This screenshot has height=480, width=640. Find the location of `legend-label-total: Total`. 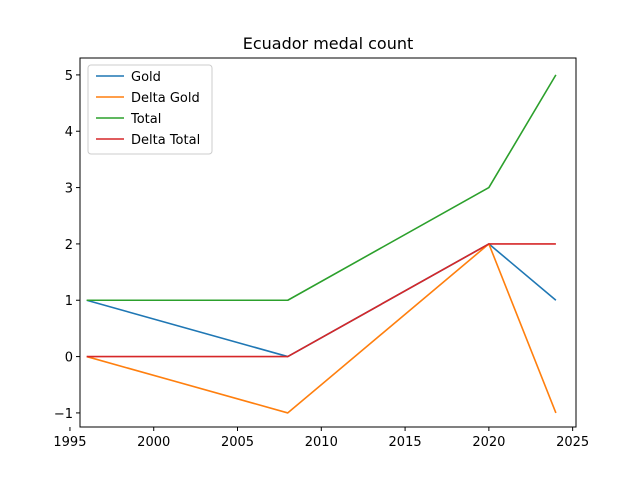

legend-label-total: Total is located at coordinates (145, 119).